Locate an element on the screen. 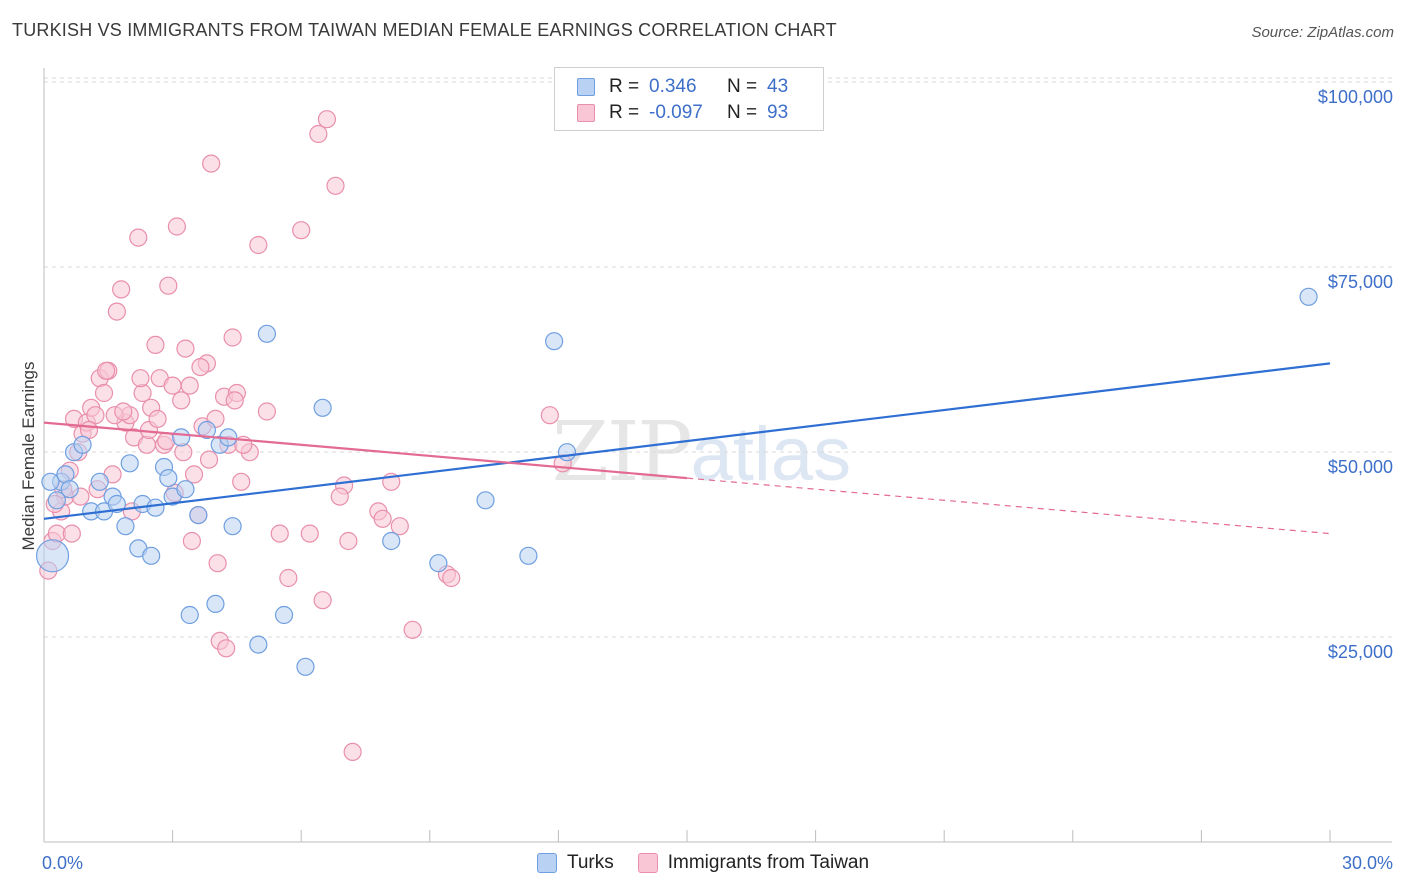 This screenshot has height=892, width=1406. trend-line-taiwan-extrapolated is located at coordinates (1008, 506).